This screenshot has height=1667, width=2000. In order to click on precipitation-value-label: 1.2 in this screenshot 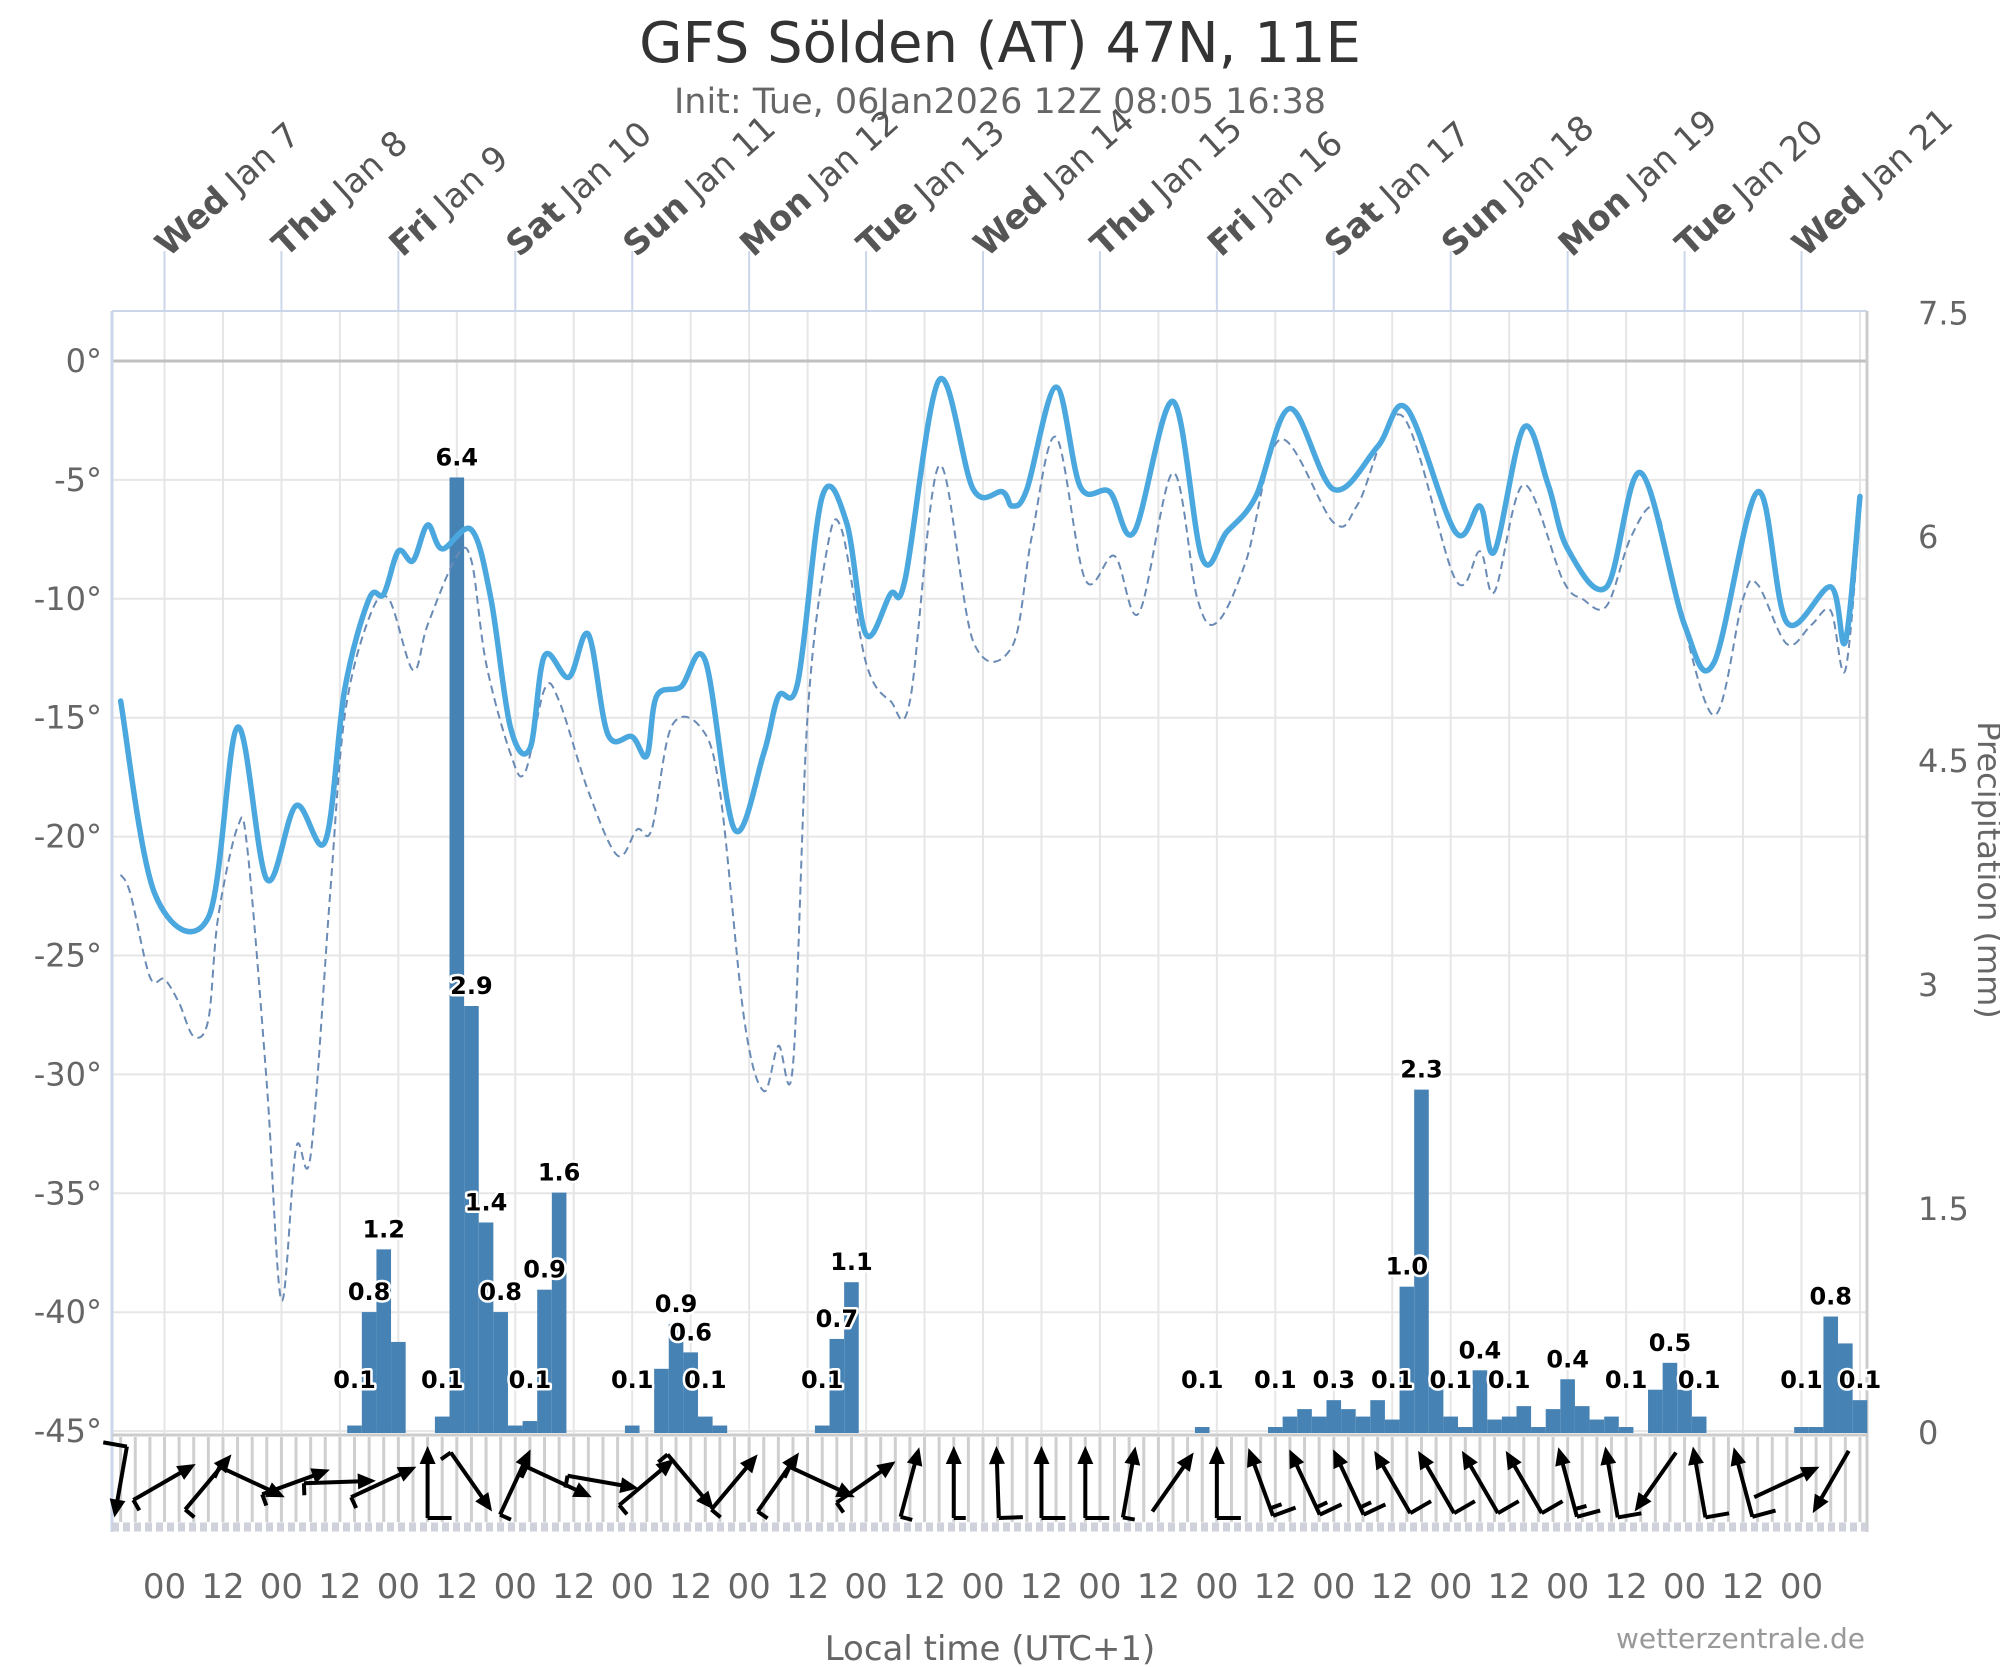, I will do `click(383, 1229)`.